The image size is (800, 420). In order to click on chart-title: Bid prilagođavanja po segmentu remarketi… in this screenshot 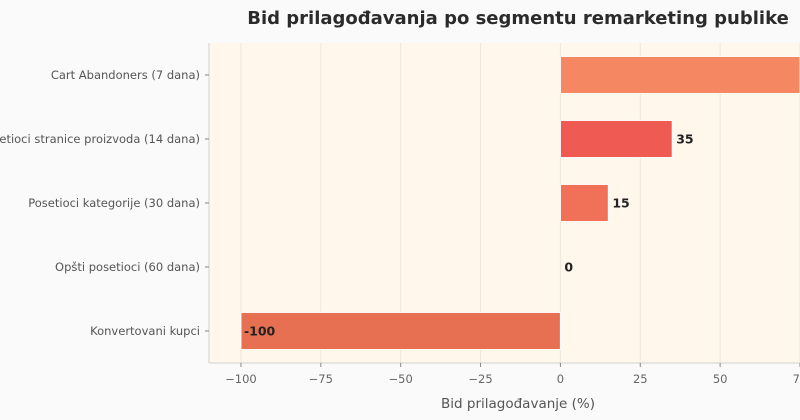, I will do `click(518, 18)`.